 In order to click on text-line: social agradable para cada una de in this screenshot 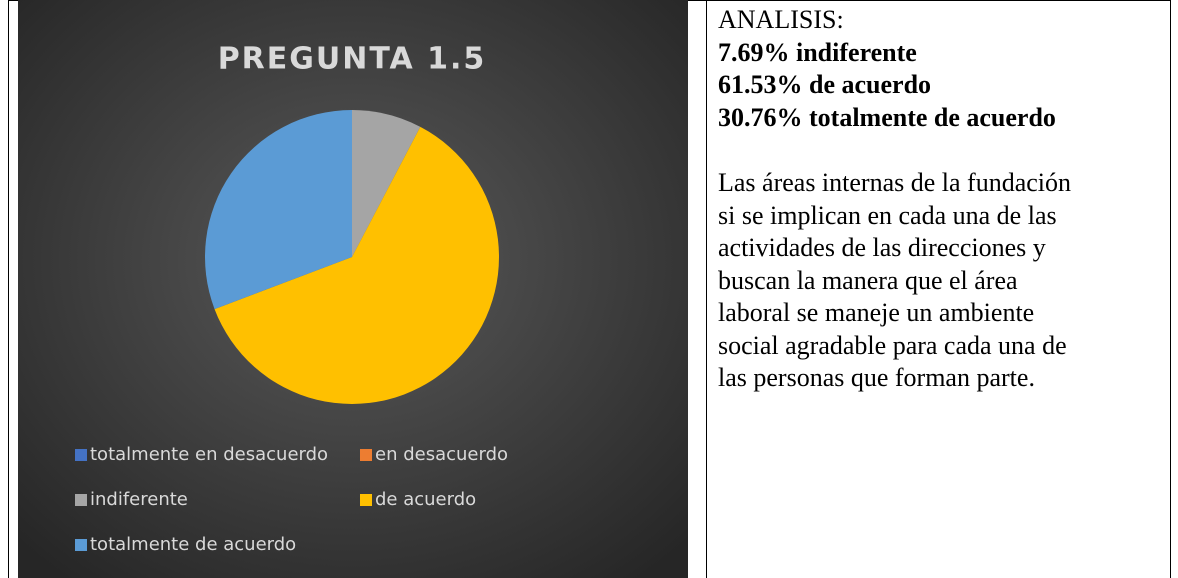, I will do `click(892, 345)`.